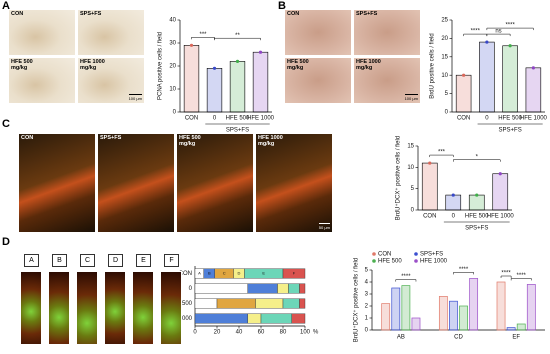 This screenshot has width=550, height=354. What do you see at coordinates (401, 338) in the screenshot?
I see `x-tick-label: AB` at bounding box center [401, 338].